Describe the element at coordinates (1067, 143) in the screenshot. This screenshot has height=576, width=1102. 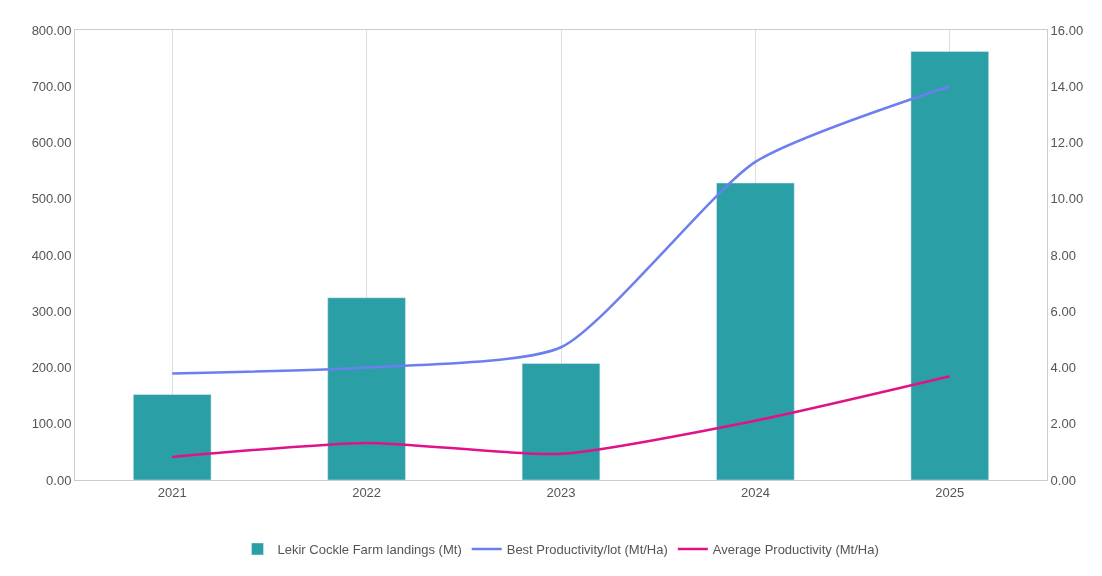
I see `y2-tick-label: 12.00` at that location.